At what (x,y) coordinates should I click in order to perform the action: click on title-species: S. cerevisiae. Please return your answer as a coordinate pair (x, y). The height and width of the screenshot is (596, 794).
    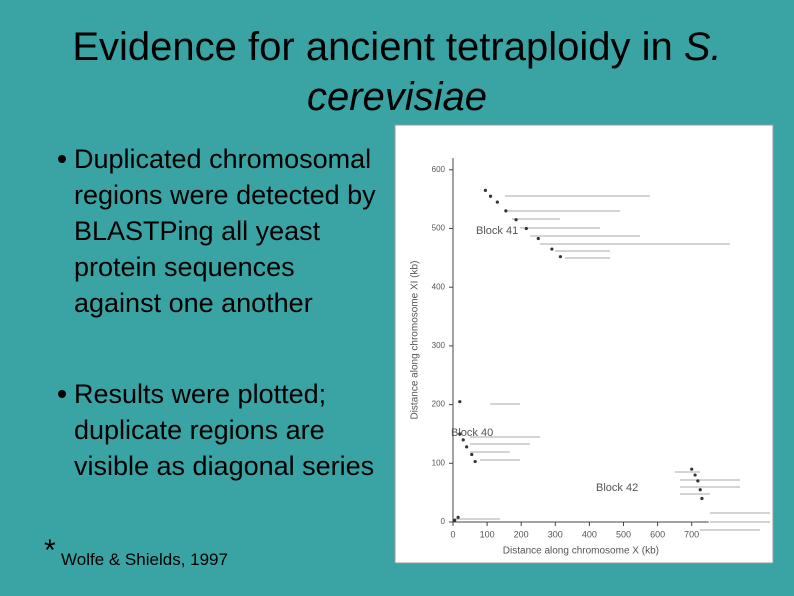
    Looking at the image, I should click on (514, 72).